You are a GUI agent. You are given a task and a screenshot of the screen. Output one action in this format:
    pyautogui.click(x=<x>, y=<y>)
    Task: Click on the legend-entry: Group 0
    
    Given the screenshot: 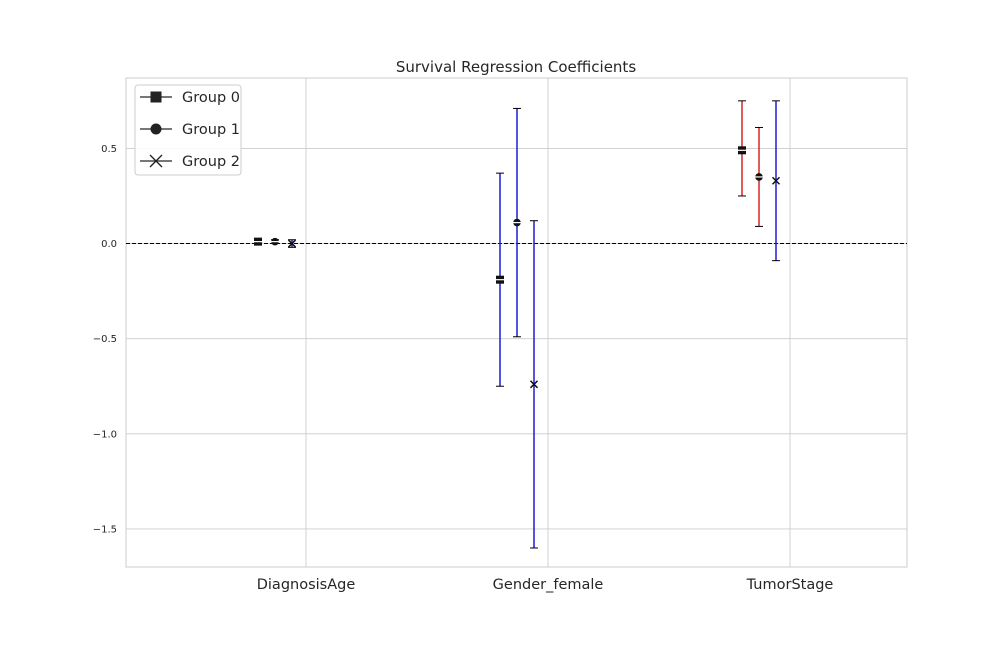 What is the action you would take?
    pyautogui.click(x=190, y=98)
    